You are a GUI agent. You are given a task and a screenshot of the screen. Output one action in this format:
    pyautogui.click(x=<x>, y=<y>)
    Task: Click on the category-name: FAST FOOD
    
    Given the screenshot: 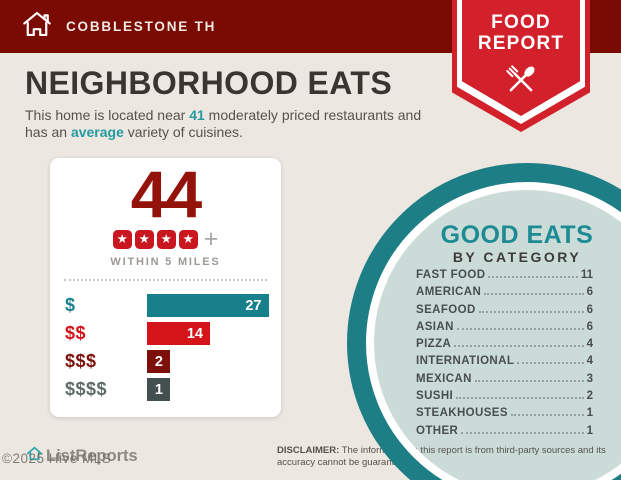 What is the action you would take?
    pyautogui.click(x=451, y=275)
    